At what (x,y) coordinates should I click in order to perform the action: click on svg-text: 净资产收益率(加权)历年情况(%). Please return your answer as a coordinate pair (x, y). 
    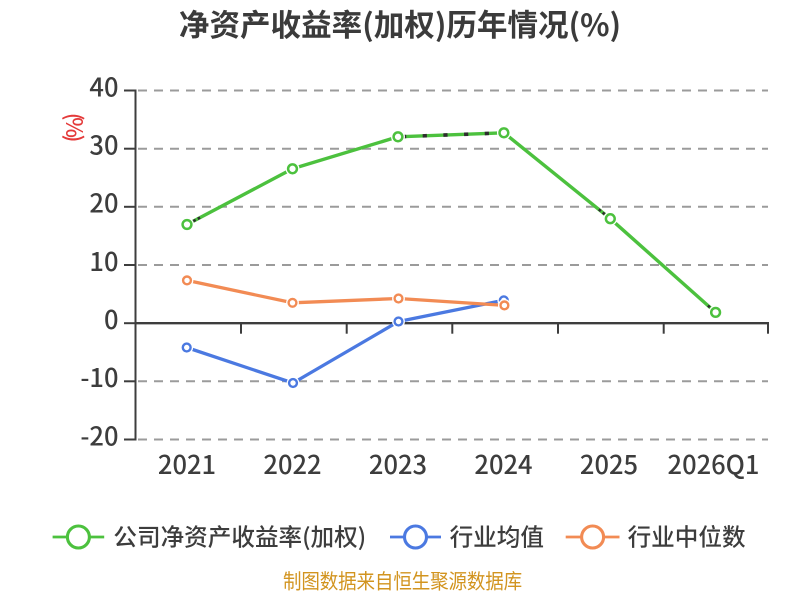
    Looking at the image, I should click on (400, 23).